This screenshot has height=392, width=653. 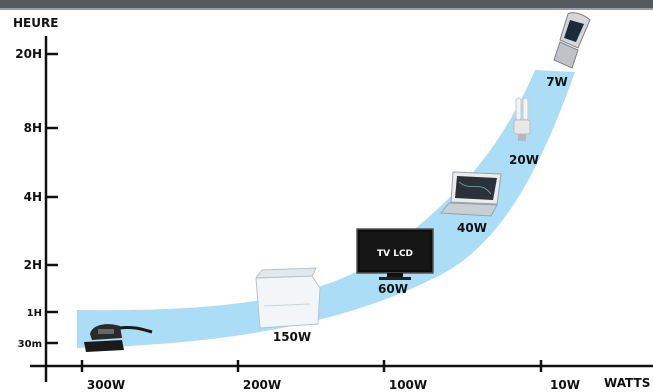 I want to click on point-label: 150W, so click(x=292, y=337).